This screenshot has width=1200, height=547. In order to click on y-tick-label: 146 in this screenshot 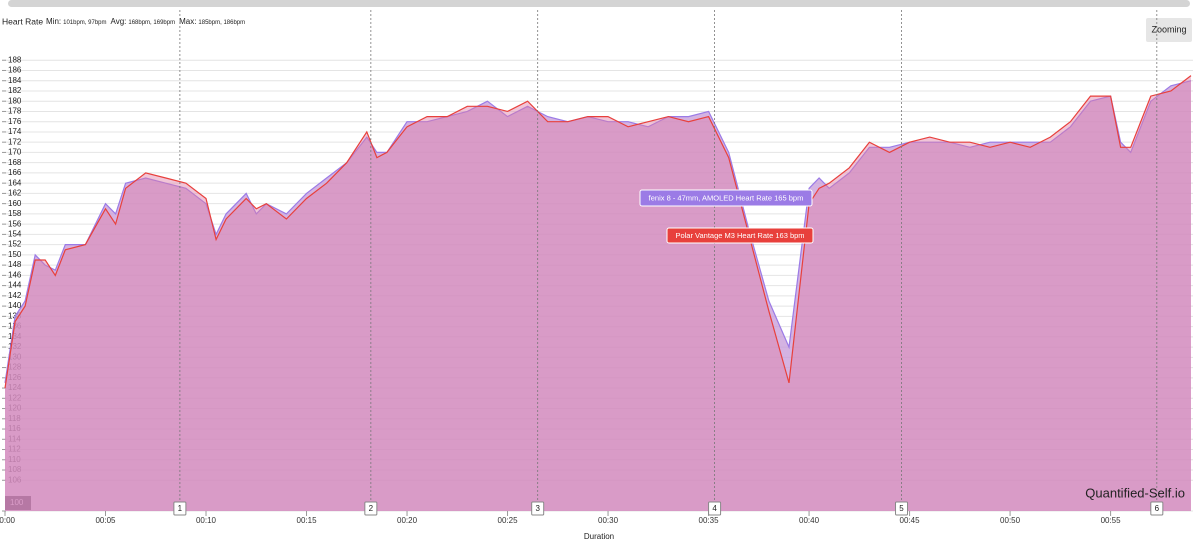, I will do `click(15, 274)`.